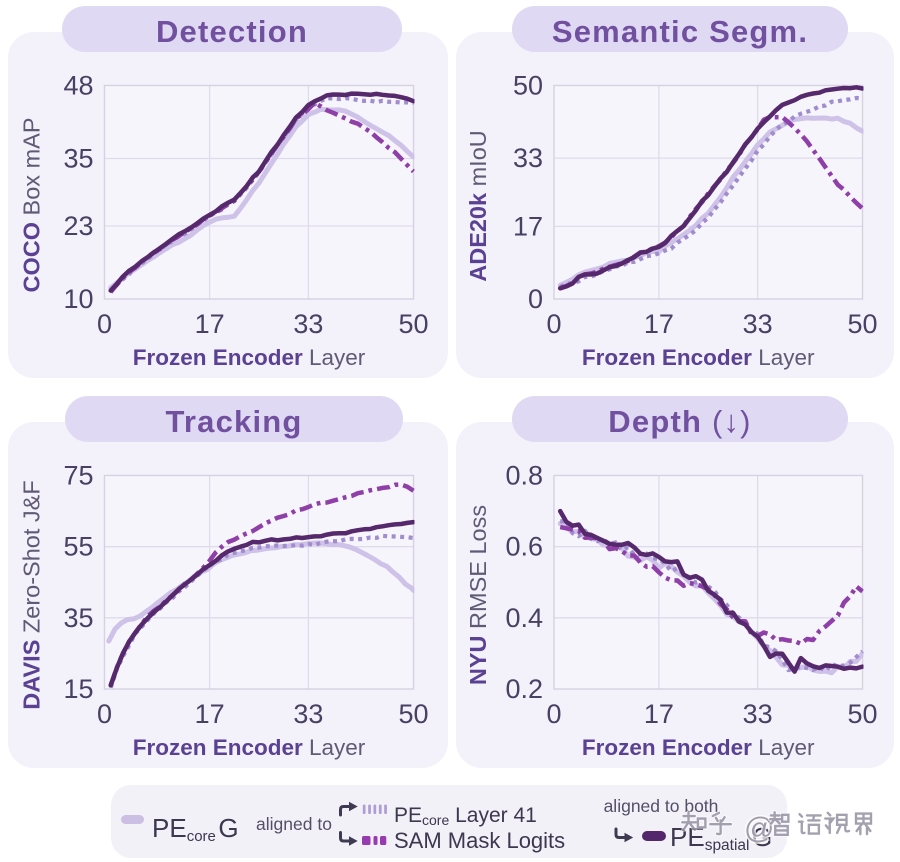 Image resolution: width=900 pixels, height=862 pixels. What do you see at coordinates (232, 31) in the screenshot?
I see `svg-text: Detection` at bounding box center [232, 31].